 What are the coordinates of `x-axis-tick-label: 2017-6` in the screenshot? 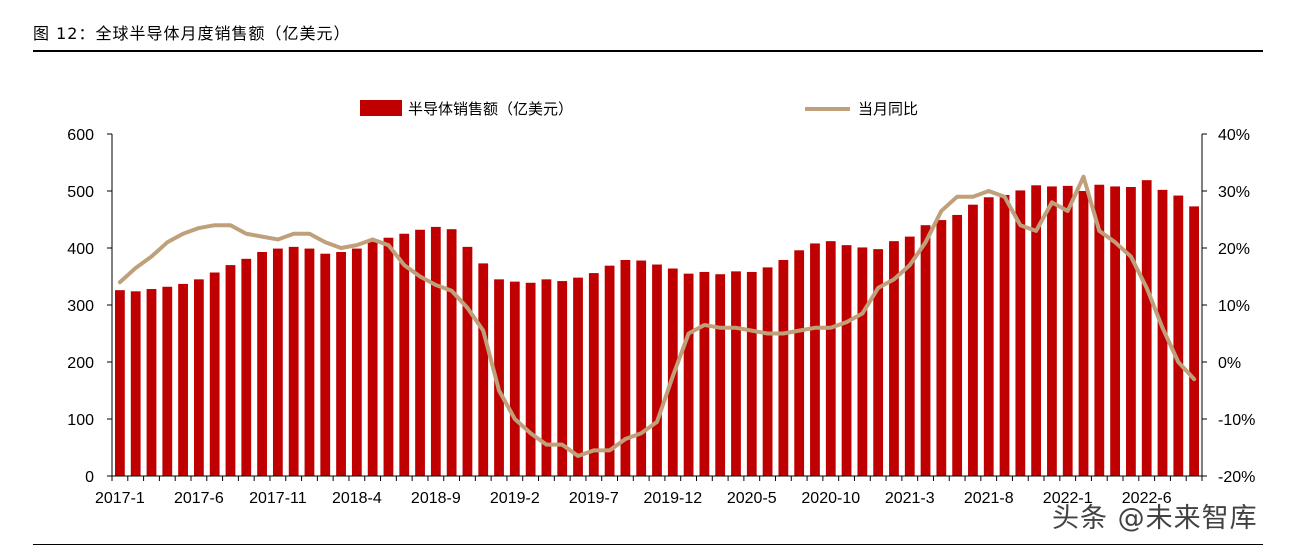 It's located at (199, 498).